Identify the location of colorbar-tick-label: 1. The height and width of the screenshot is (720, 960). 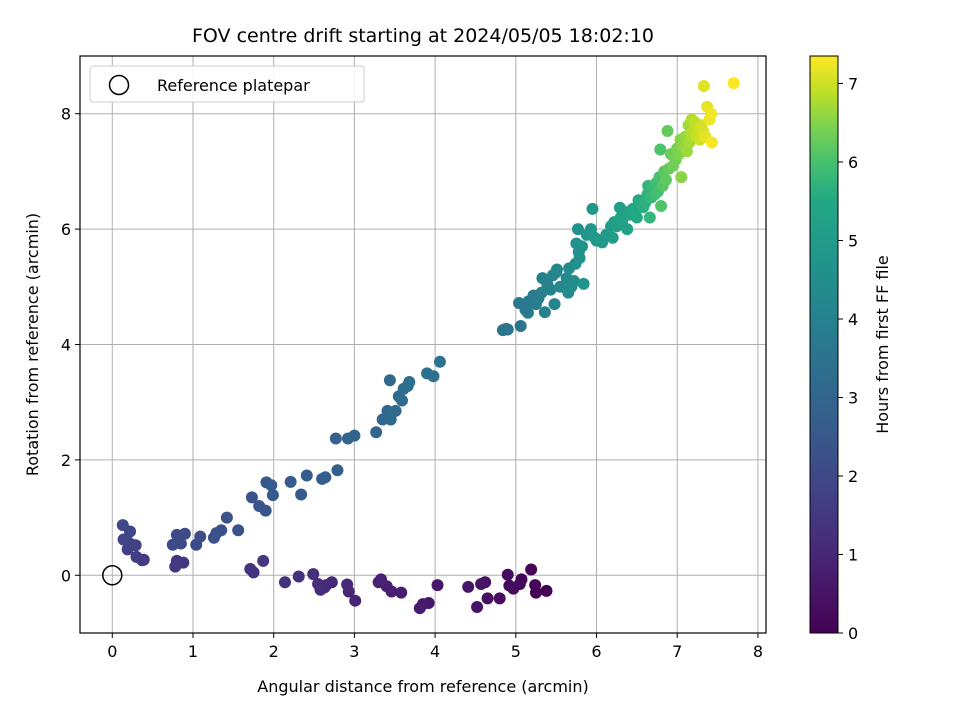
(853, 554).